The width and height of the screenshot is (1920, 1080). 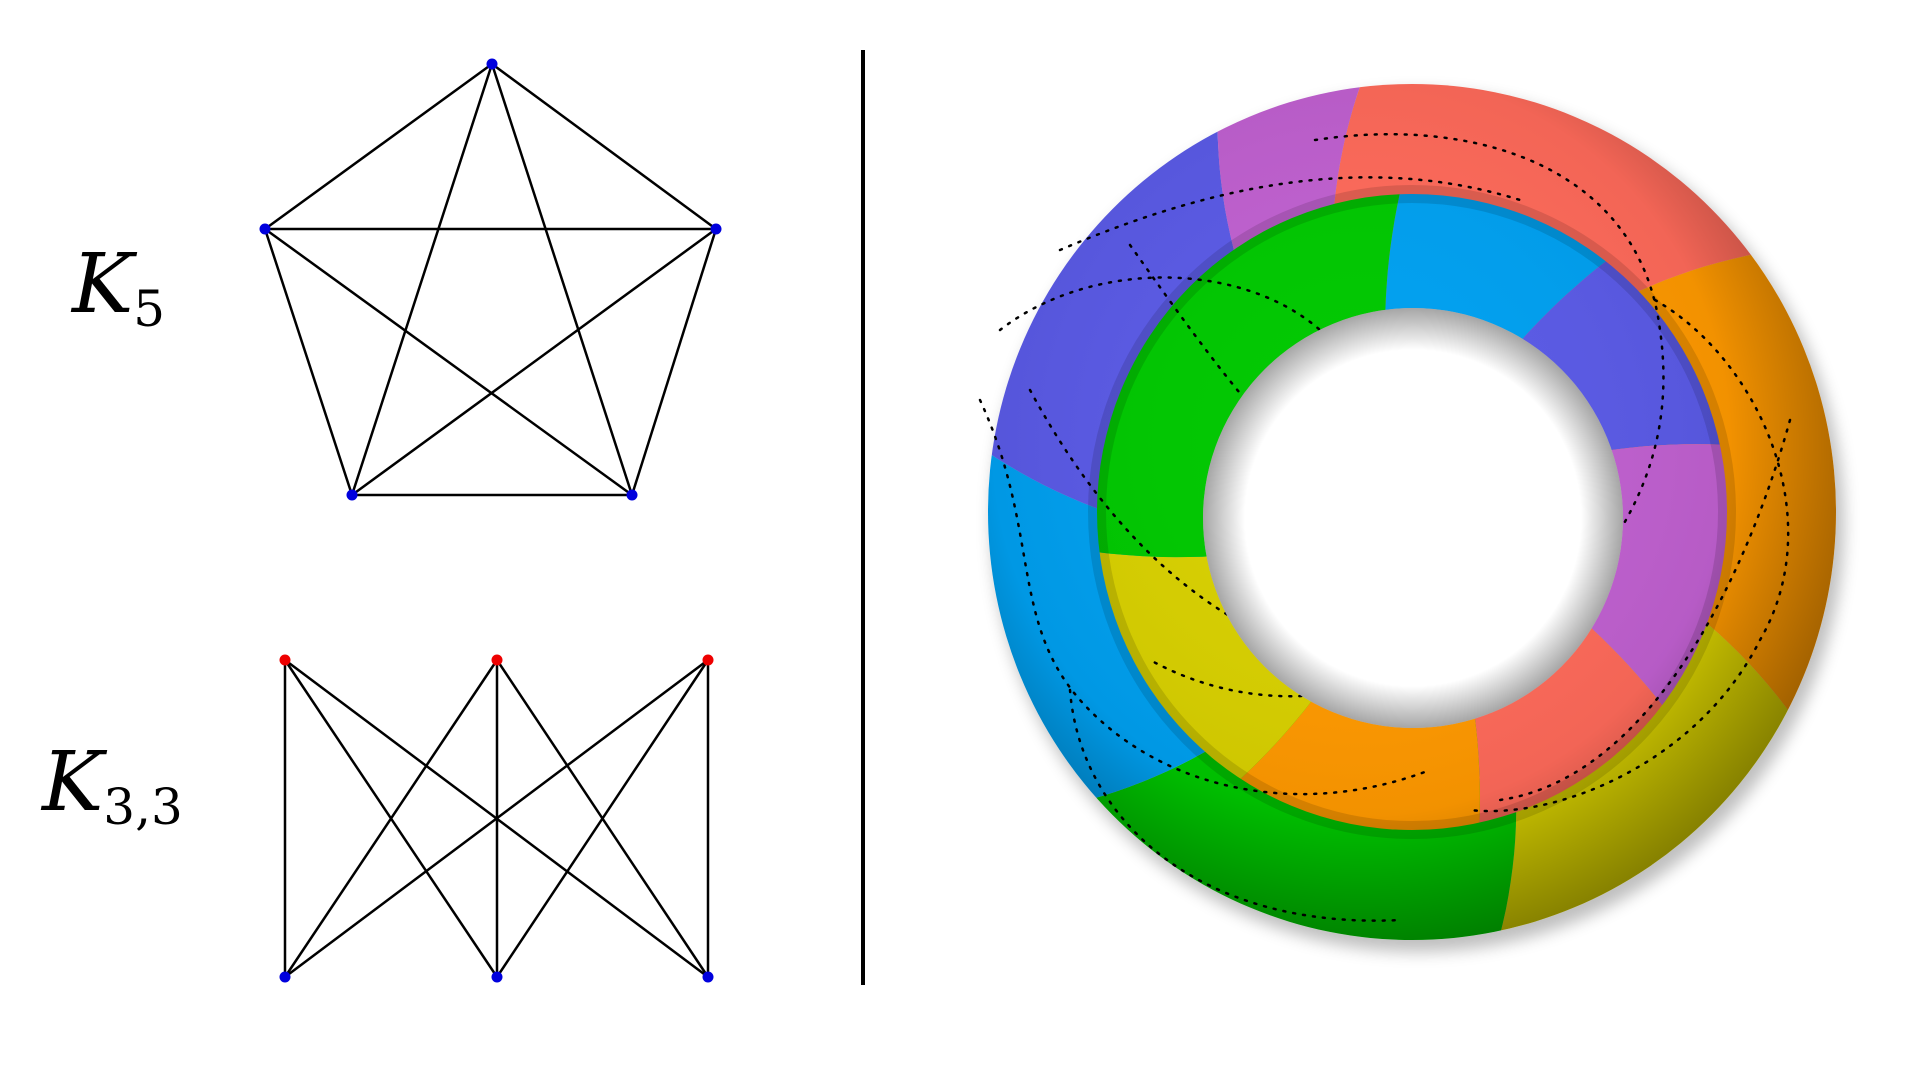 I want to click on k5-graph: K5, so click(x=396, y=279).